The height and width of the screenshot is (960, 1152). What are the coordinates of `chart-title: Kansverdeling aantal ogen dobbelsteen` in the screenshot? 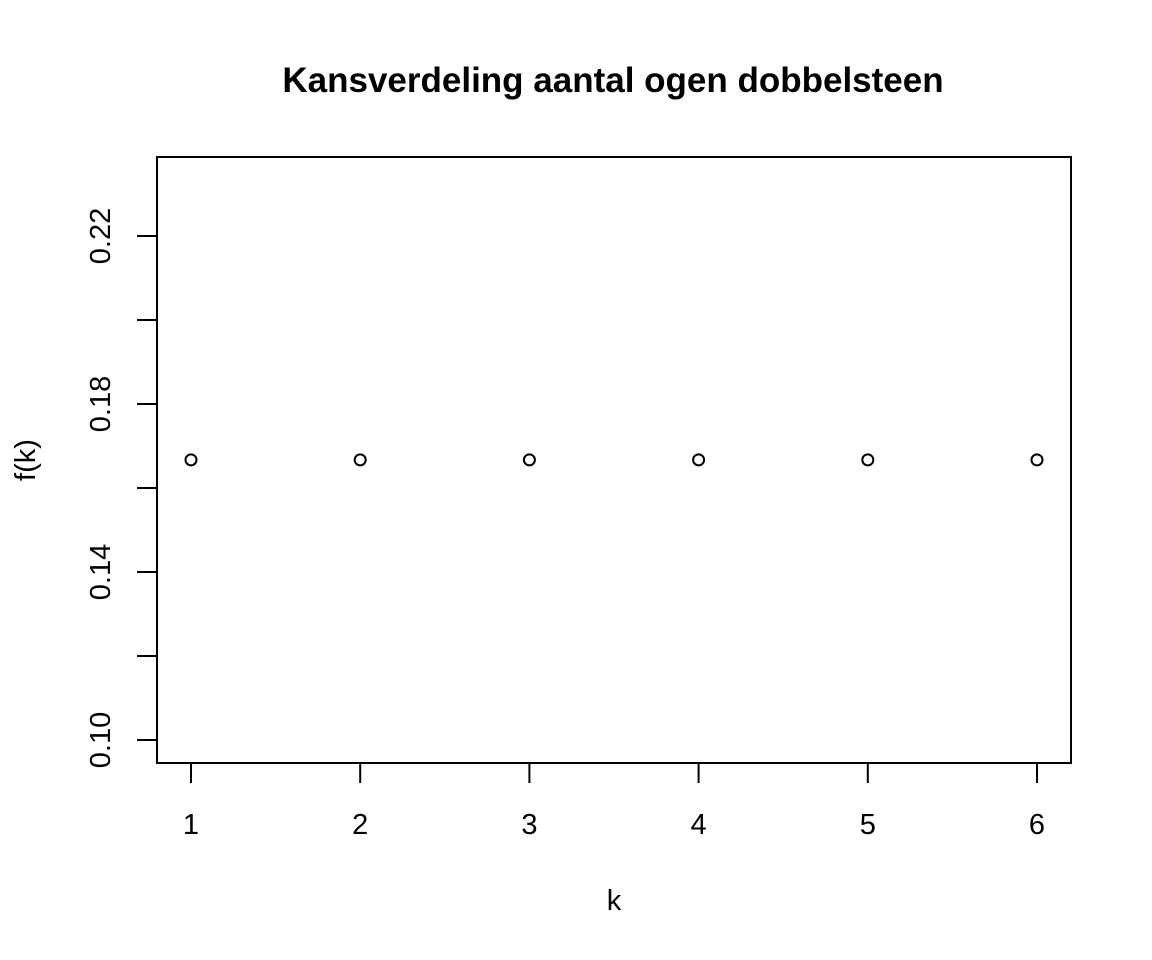 It's located at (612, 80).